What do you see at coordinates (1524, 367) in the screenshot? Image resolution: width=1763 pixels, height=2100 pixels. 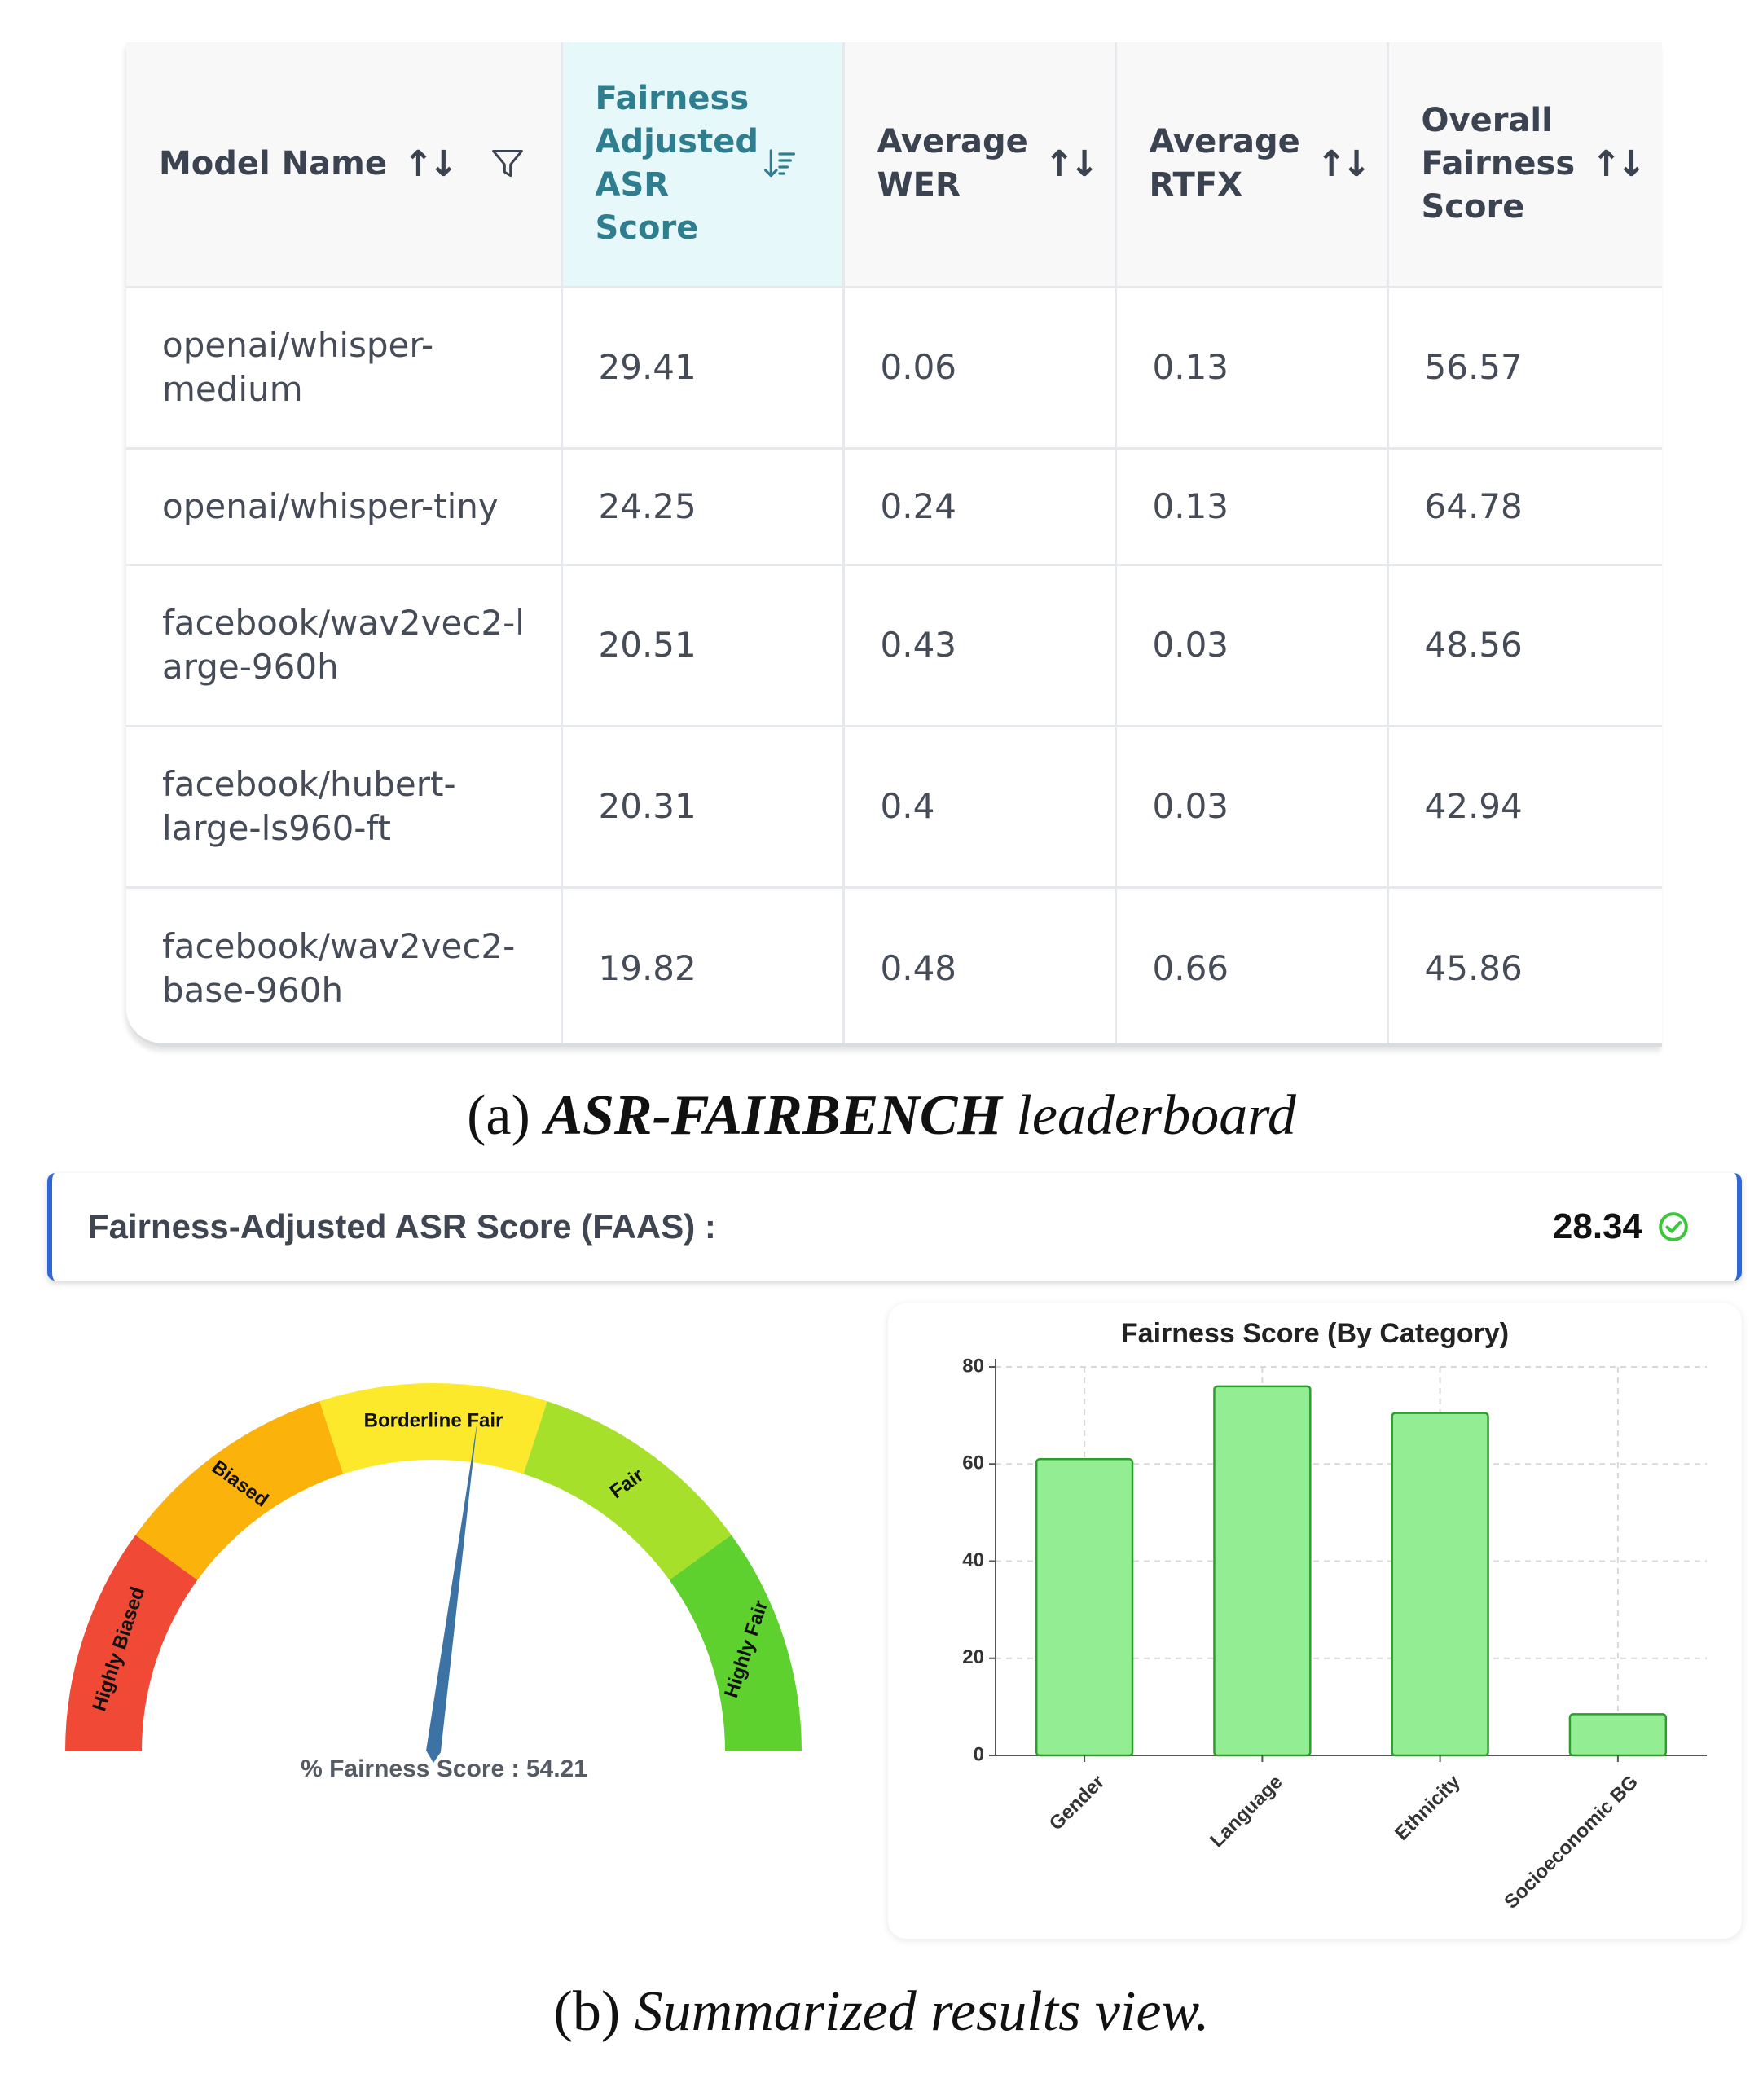 I see `cell-overall-fairness: 56.57` at bounding box center [1524, 367].